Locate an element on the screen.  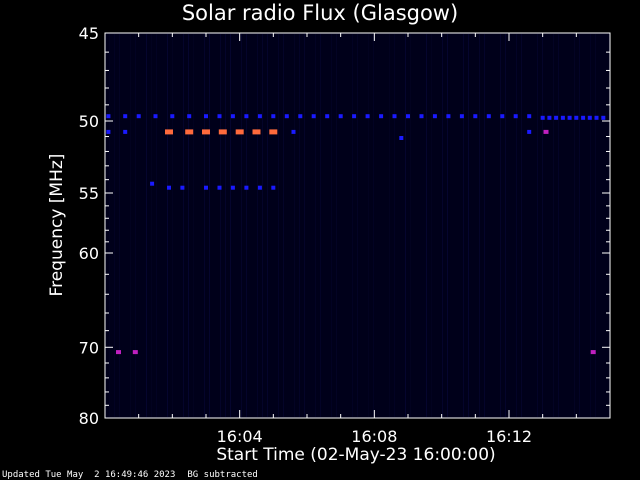
x-tick-label: 16:04 is located at coordinates (240, 436).